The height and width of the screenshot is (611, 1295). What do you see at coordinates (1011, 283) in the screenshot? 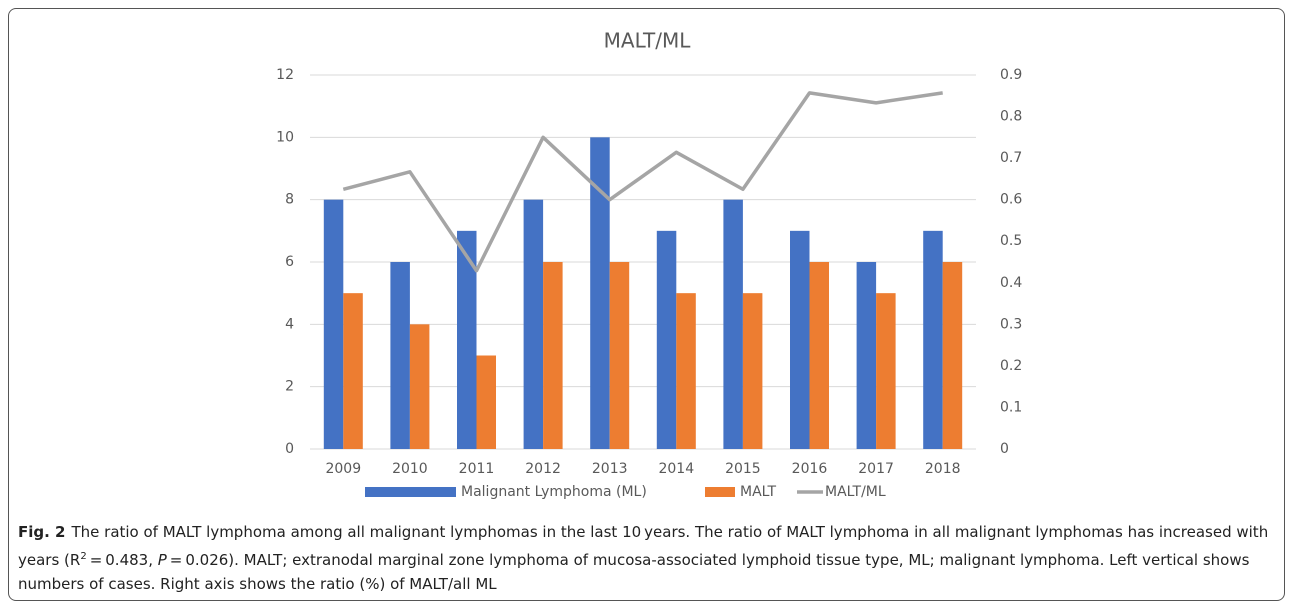
I see `y2-tick-label: 0.4` at bounding box center [1011, 283].